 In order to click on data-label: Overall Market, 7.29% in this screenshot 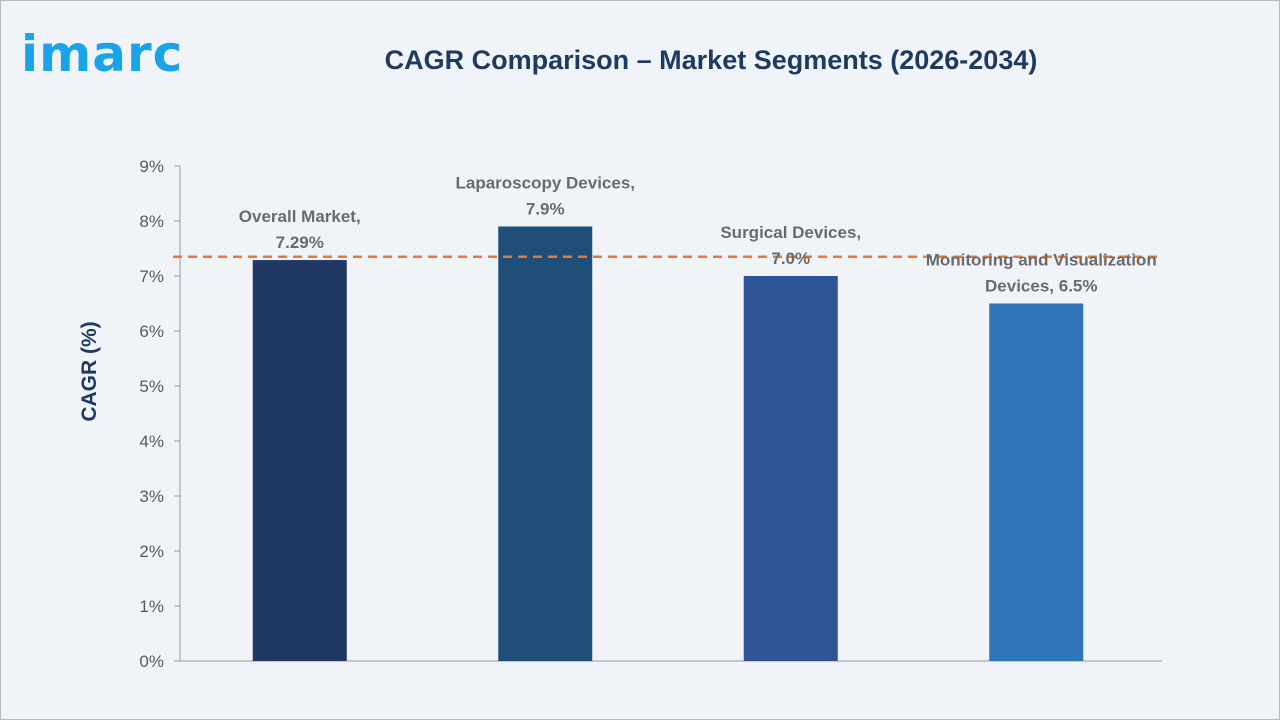, I will do `click(300, 229)`.